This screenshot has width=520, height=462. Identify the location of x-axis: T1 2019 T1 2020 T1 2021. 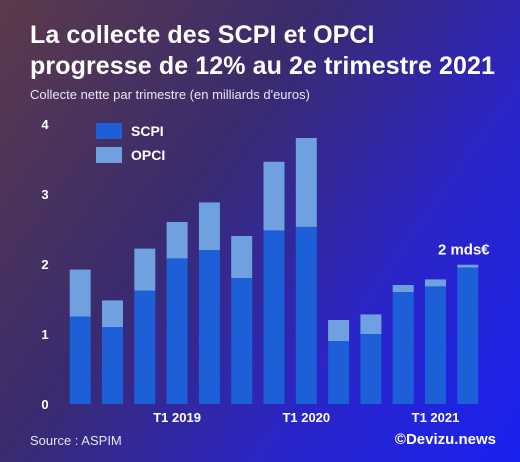
(306, 417).